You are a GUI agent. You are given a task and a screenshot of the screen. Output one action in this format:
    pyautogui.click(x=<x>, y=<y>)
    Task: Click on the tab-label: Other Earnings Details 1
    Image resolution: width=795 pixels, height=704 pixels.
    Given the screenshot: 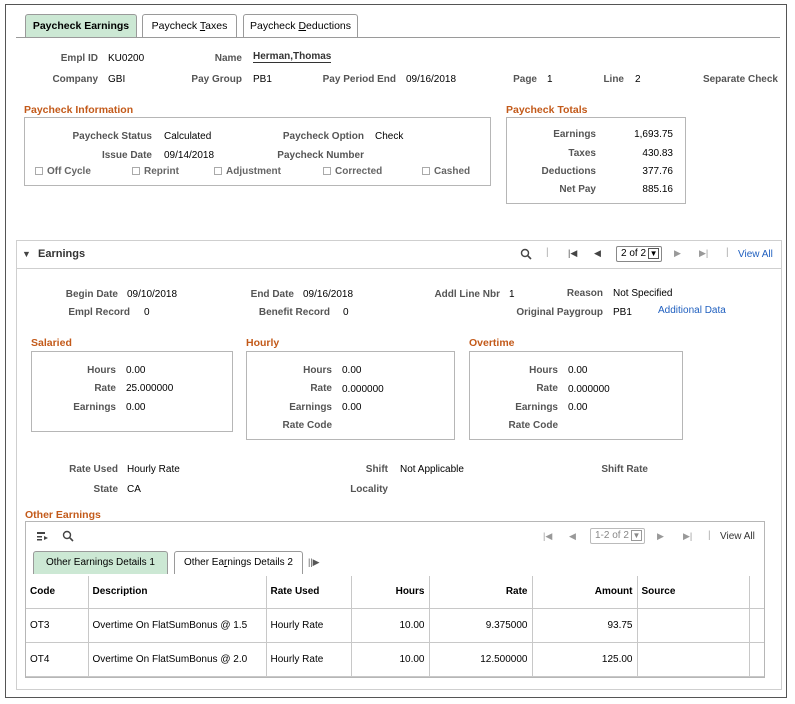 What is the action you would take?
    pyautogui.click(x=100, y=562)
    